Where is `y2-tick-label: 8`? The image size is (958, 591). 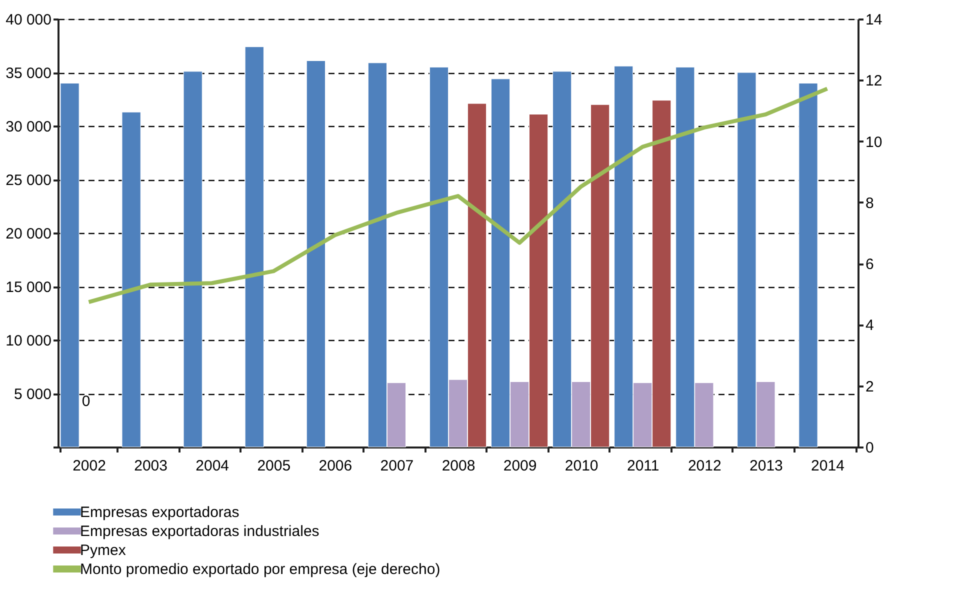 y2-tick-label: 8 is located at coordinates (870, 203).